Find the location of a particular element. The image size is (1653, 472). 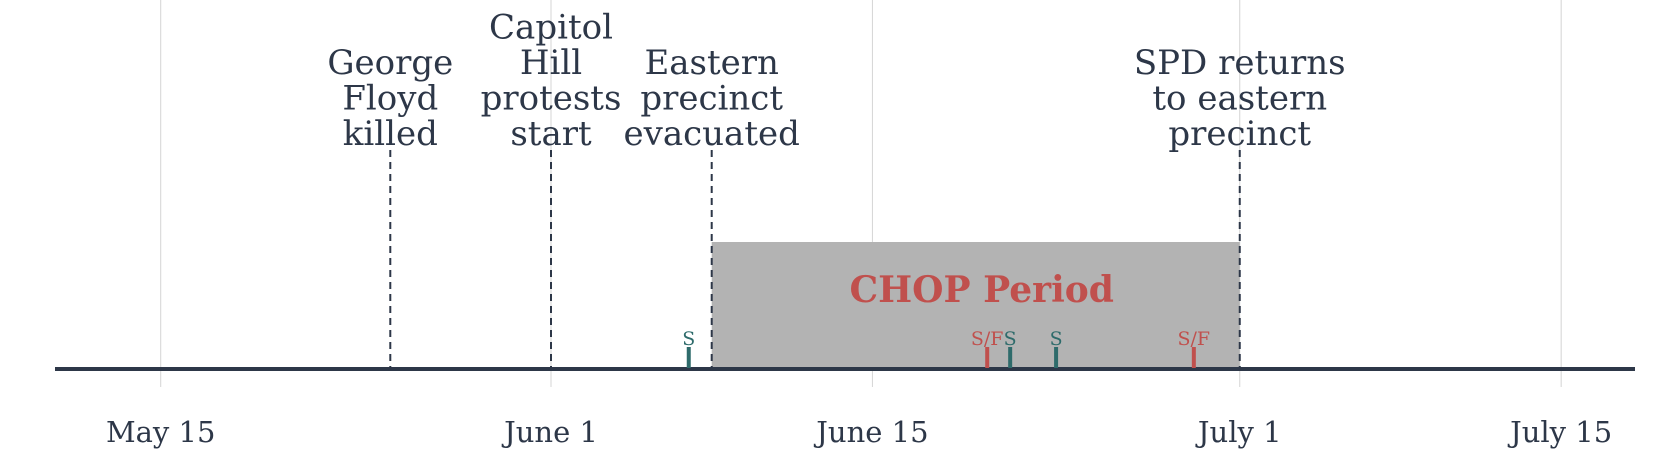

chop-period: CHOP Period is located at coordinates (975, 305).